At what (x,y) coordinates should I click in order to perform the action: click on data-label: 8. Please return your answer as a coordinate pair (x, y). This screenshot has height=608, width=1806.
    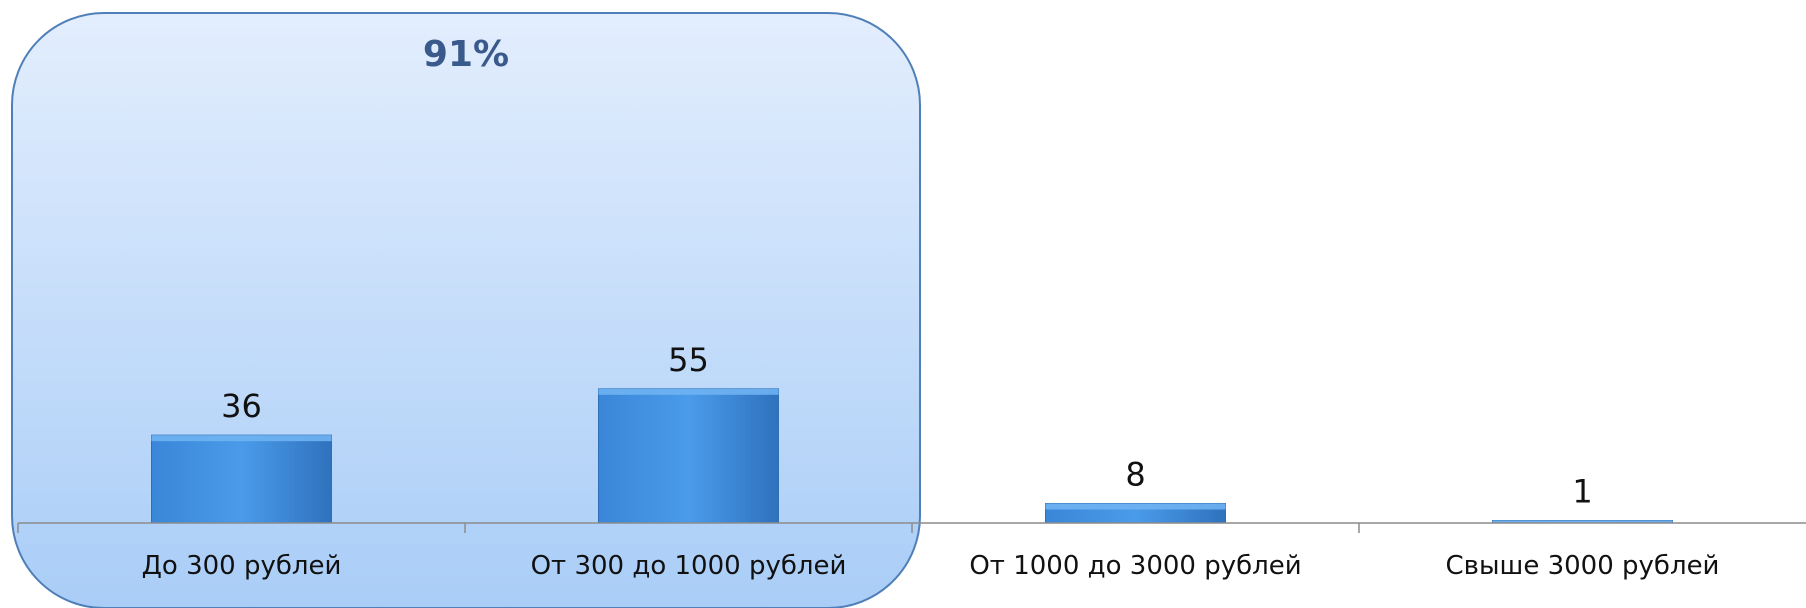
    Looking at the image, I should click on (1135, 474).